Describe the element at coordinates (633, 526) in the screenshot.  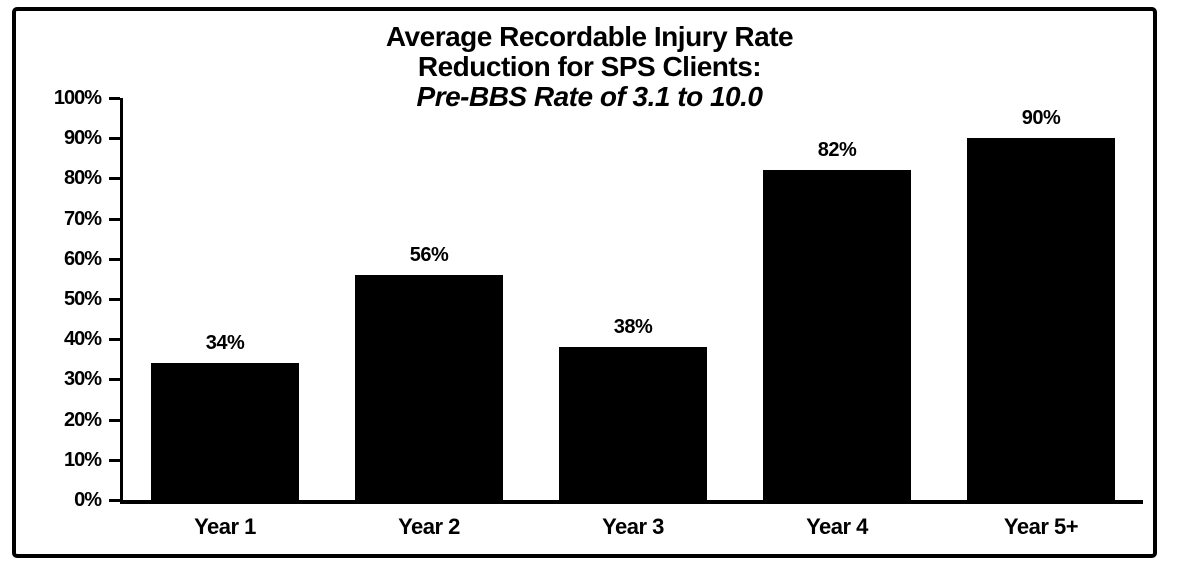
I see `x-axis-category-label: Year 3` at that location.